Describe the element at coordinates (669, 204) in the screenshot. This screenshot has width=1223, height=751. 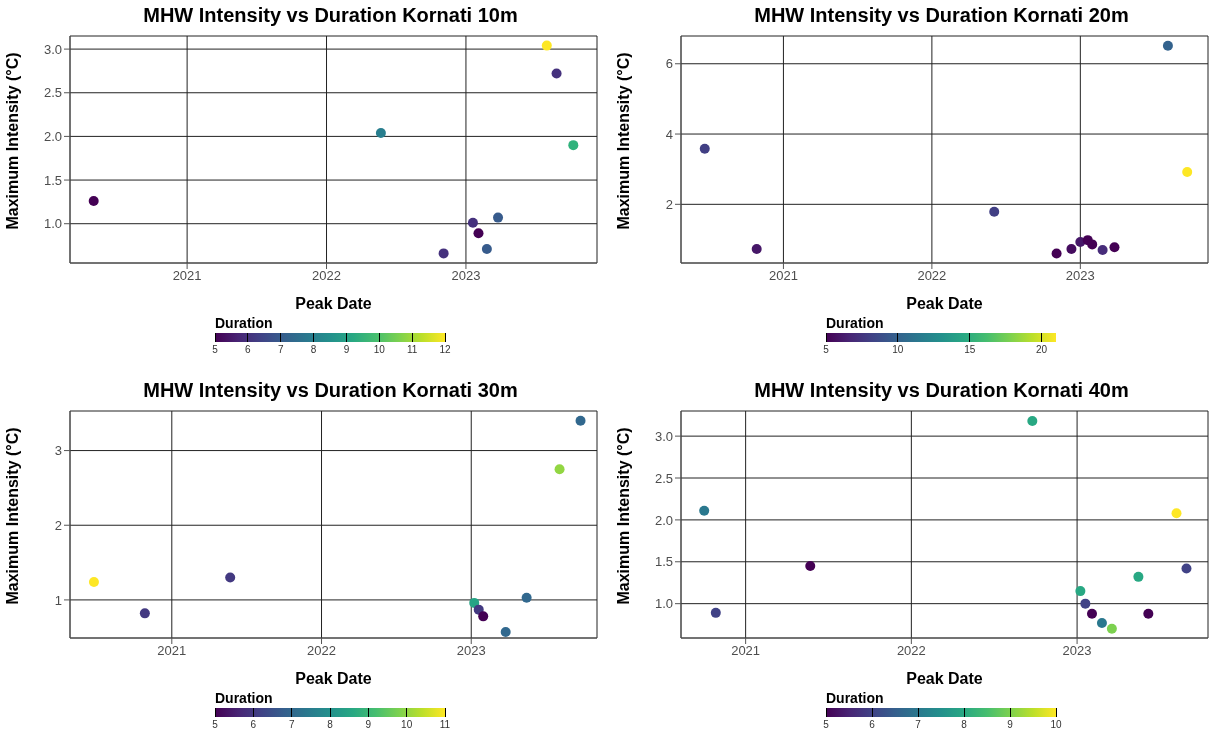
I see `y-tick-label: 2` at that location.